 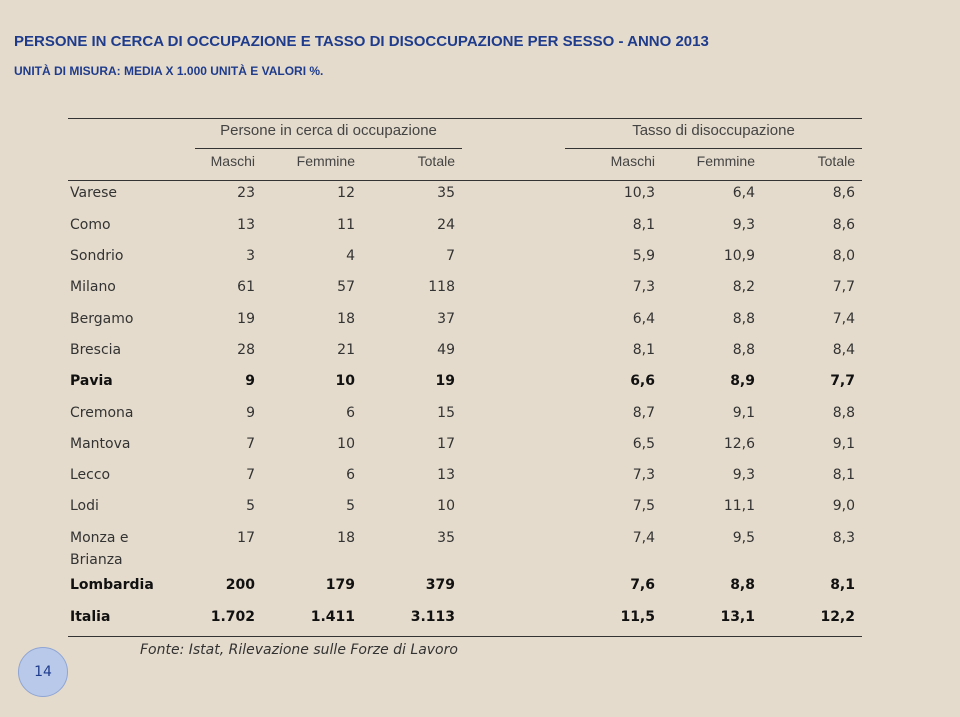 I want to click on cell: 37, so click(x=446, y=319).